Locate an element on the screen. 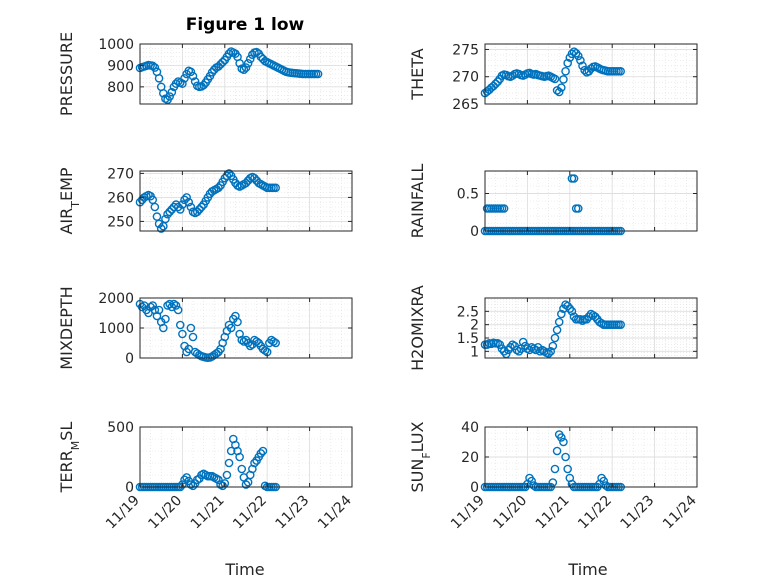  y-tick-label: 250 is located at coordinates (120, 222).